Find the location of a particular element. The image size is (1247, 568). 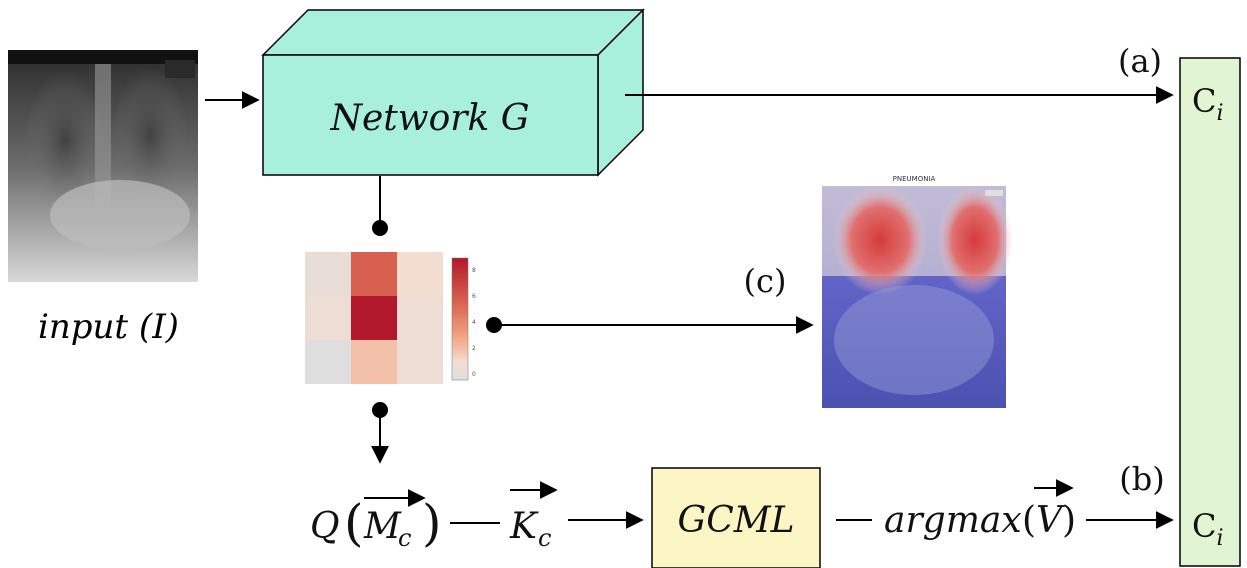

connector-dot-top is located at coordinates (380, 228).